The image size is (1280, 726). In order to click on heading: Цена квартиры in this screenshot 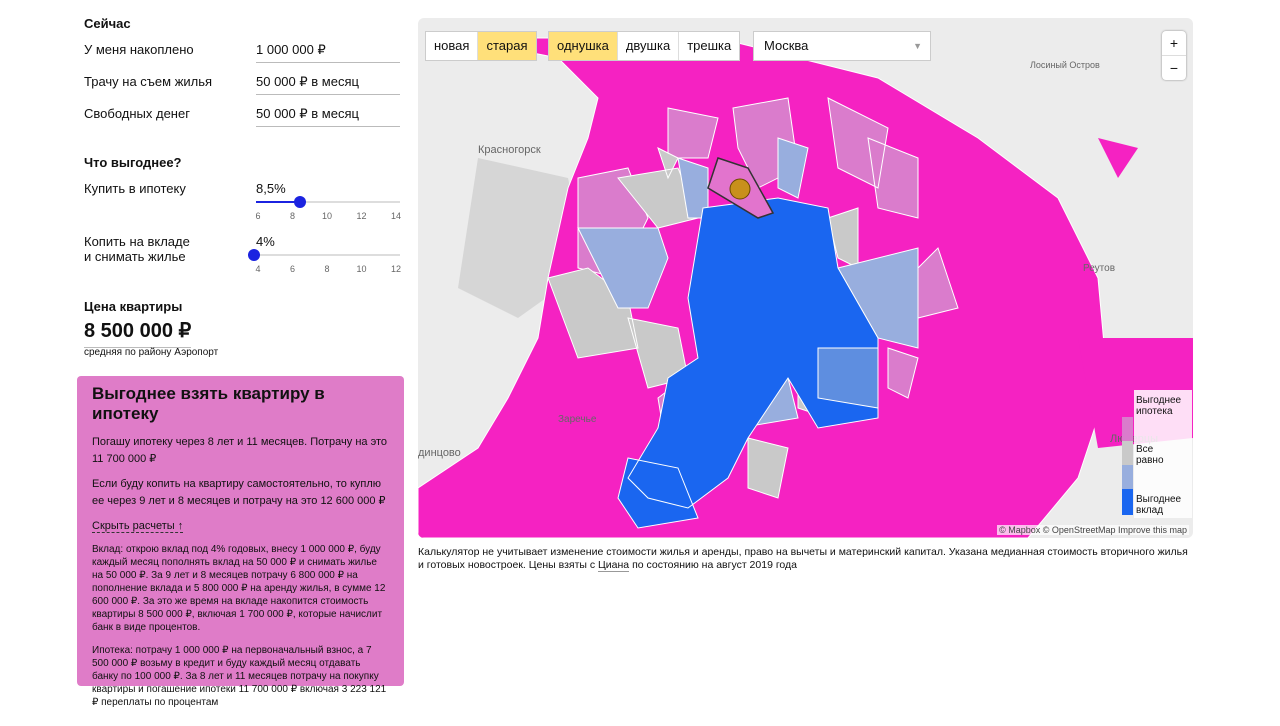, I will do `click(133, 306)`.